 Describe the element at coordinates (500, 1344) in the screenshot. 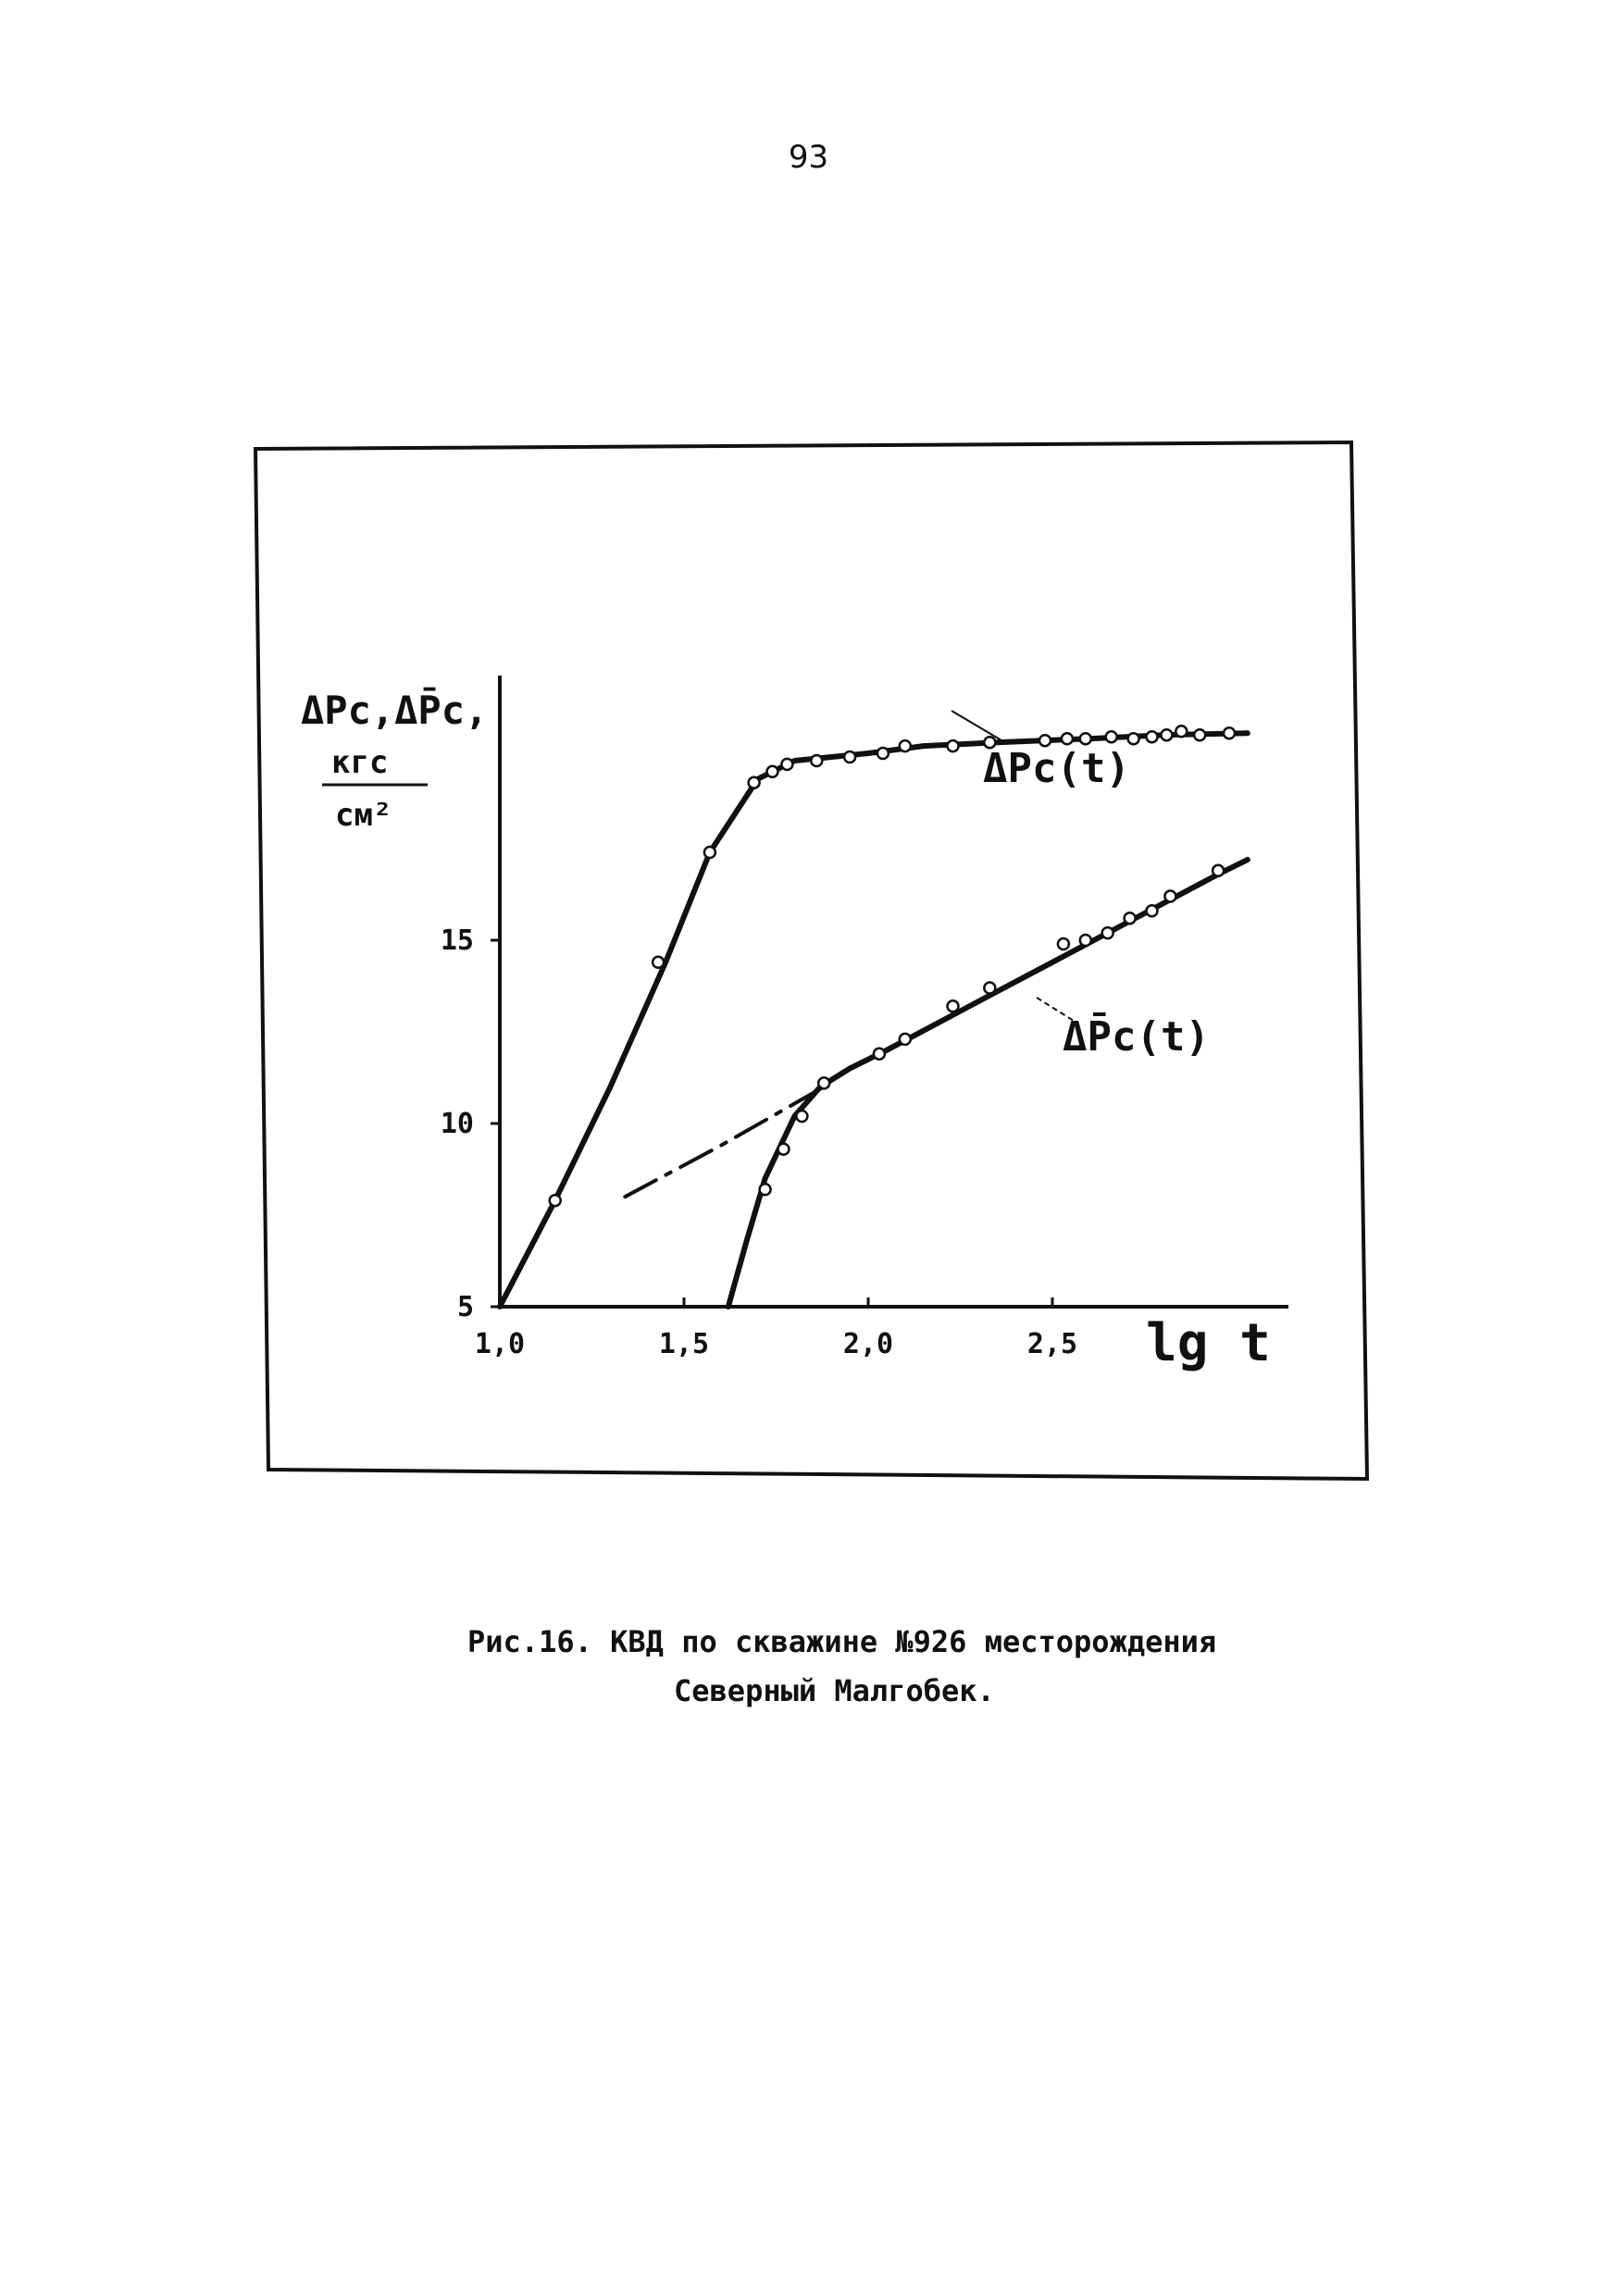

I see `x-tick-label-0: 1,0` at that location.